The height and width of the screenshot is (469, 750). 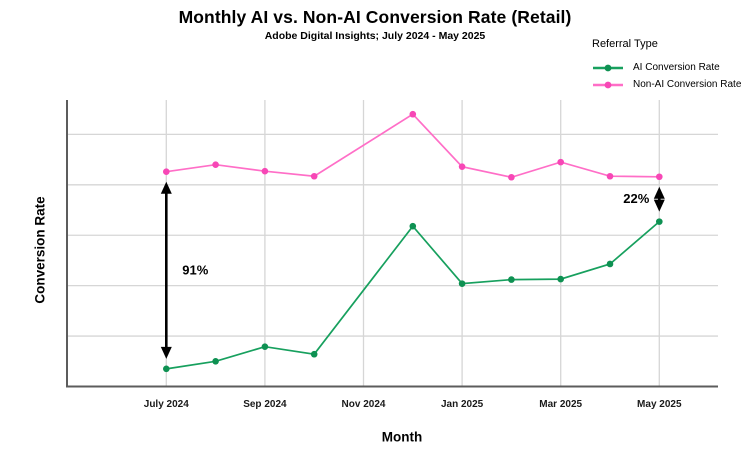 I want to click on series-line-non-ai, so click(x=413, y=146).